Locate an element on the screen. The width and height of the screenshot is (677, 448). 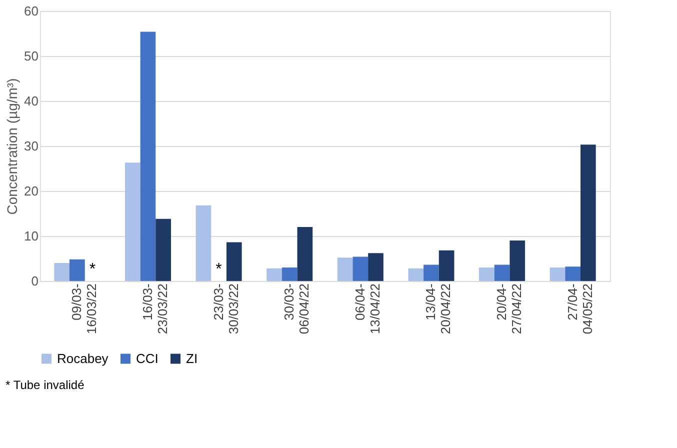
y-tick-label: 40 is located at coordinates (31, 101).